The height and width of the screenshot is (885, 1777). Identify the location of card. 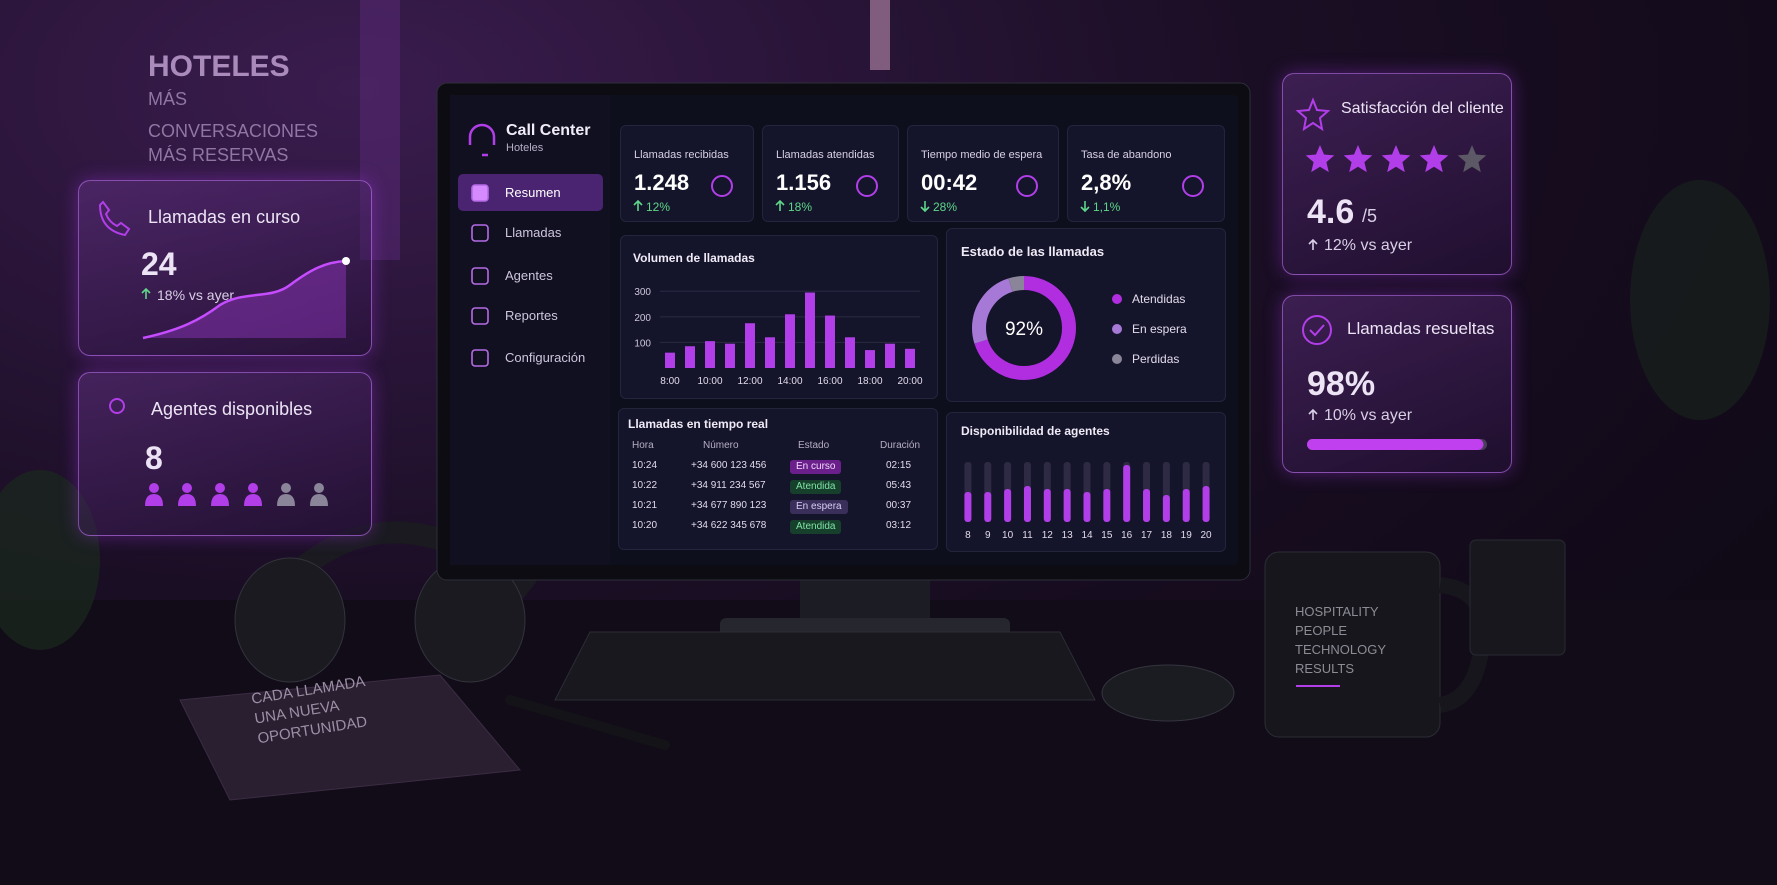
(225, 454).